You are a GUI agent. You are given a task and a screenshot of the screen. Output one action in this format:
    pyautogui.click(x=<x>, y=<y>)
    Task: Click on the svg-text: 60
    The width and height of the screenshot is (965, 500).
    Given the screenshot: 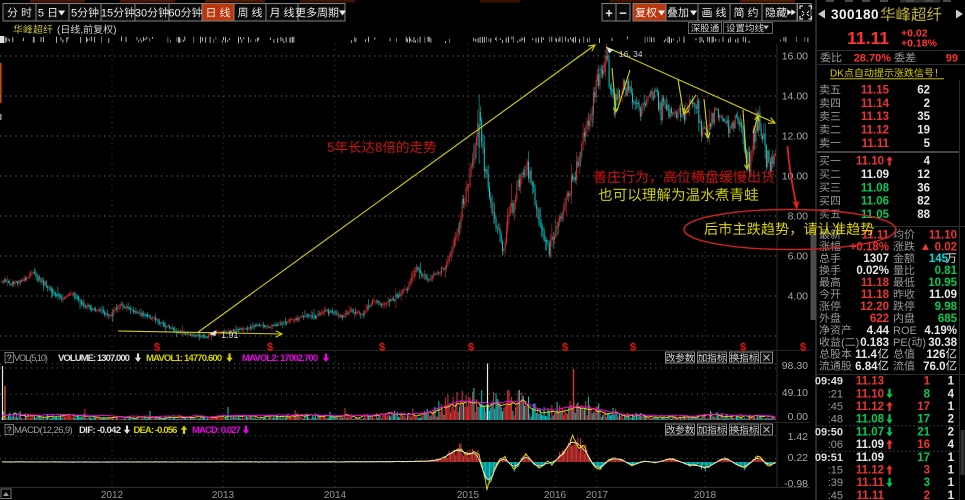 What is the action you would take?
    pyautogui.click(x=174, y=14)
    